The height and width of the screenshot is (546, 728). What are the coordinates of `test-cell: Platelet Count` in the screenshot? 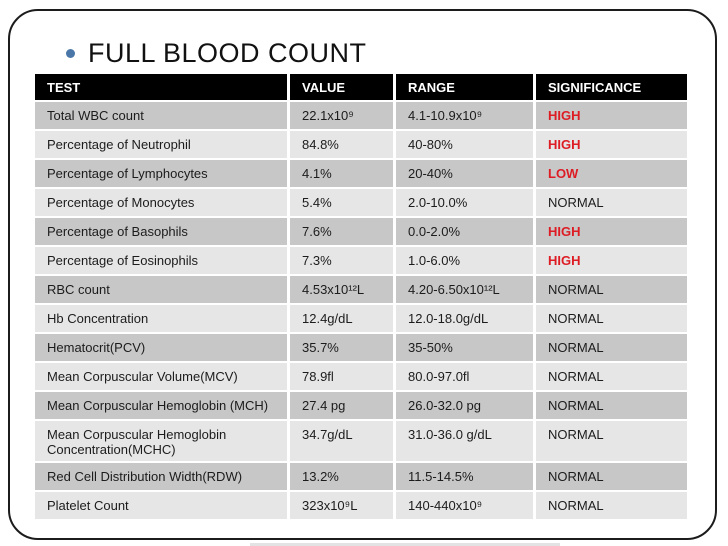 It's located at (161, 505).